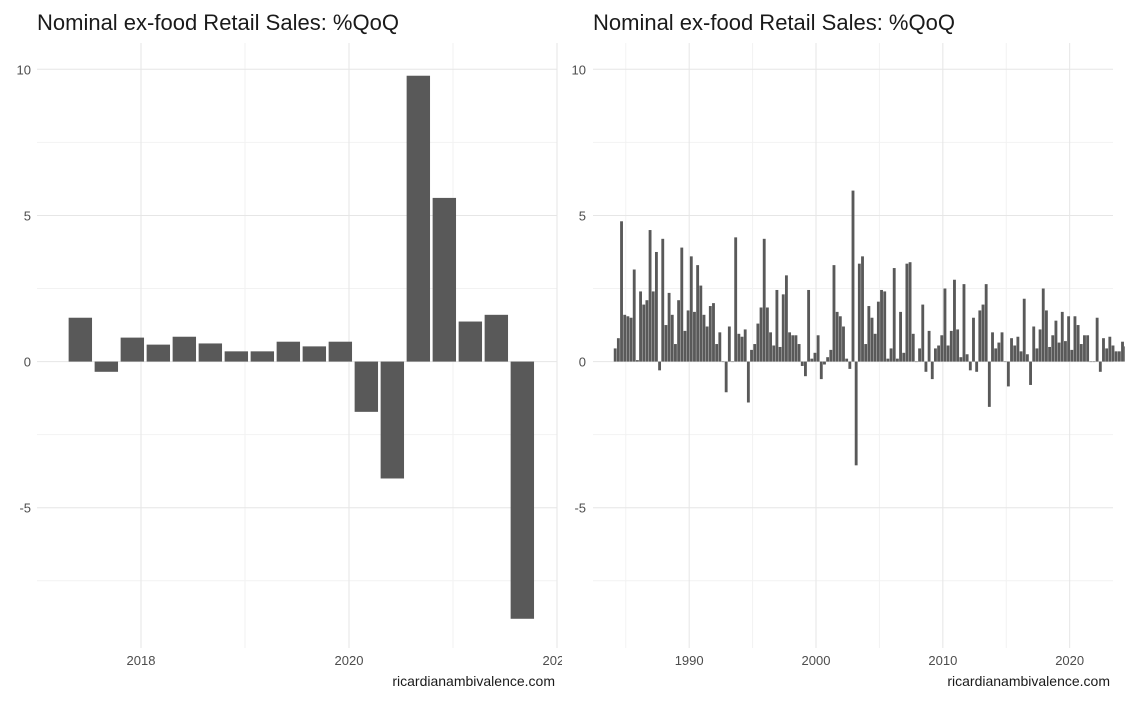 This screenshot has height=704, width=1125. Describe the element at coordinates (816, 660) in the screenshot. I see `x-tick-label: 2000` at that location.